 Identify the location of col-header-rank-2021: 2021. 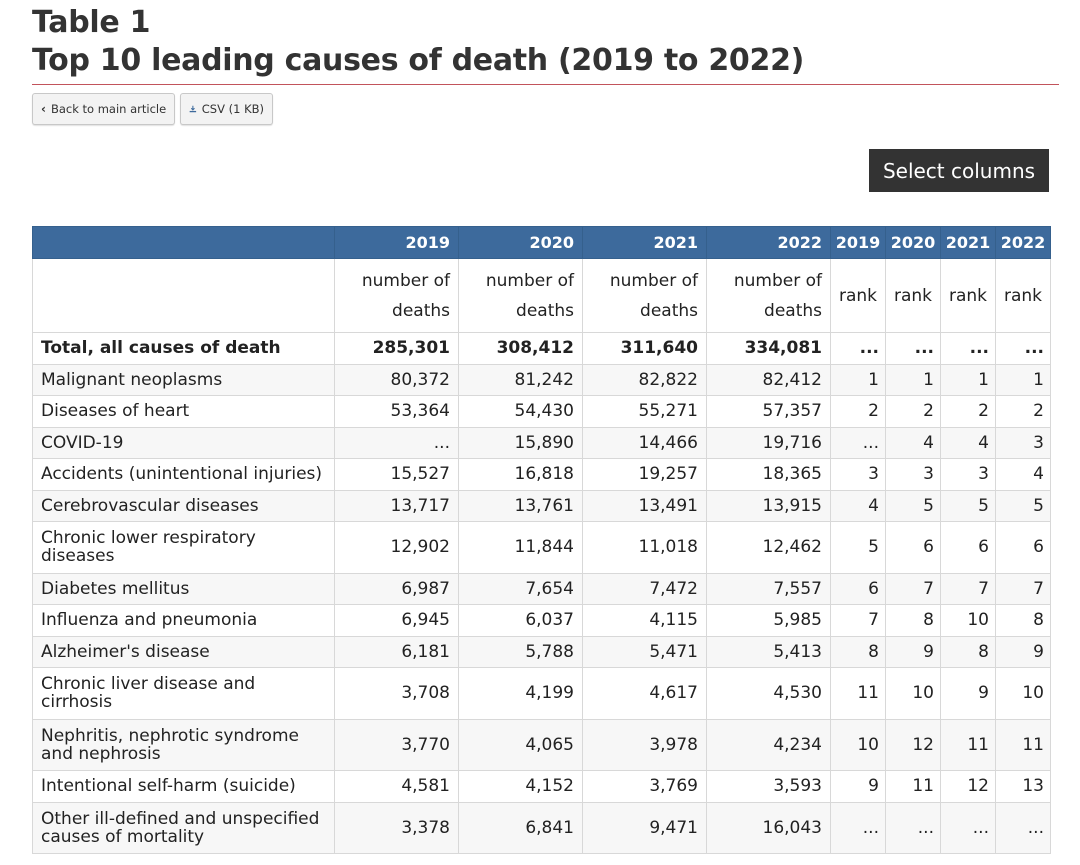
(968, 242).